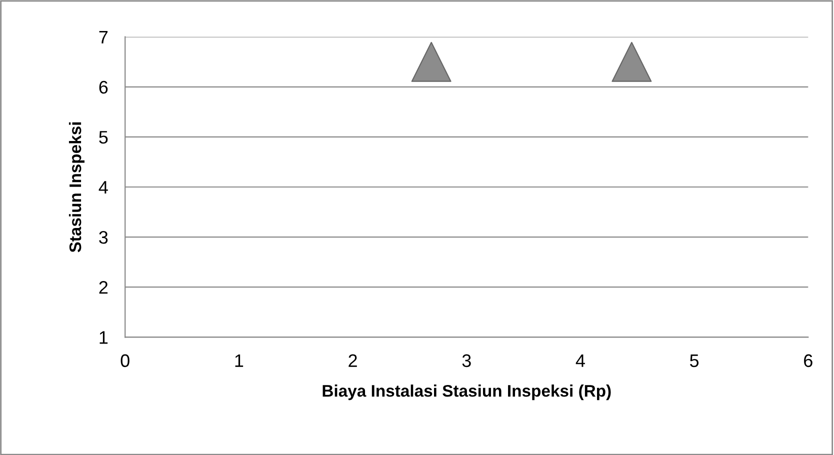  What do you see at coordinates (694, 361) in the screenshot?
I see `x-tick-label: 5` at bounding box center [694, 361].